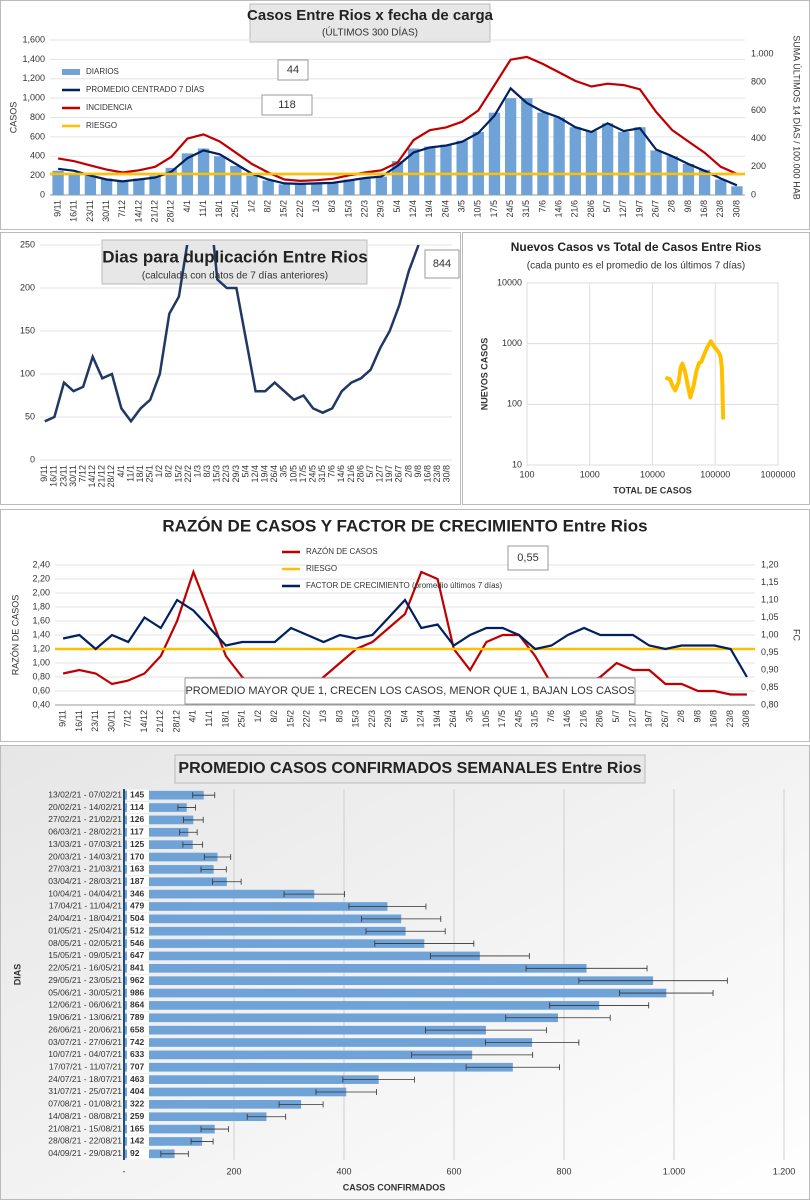 This screenshot has height=1200, width=810. I want to click on value-label: 986, so click(137, 992).